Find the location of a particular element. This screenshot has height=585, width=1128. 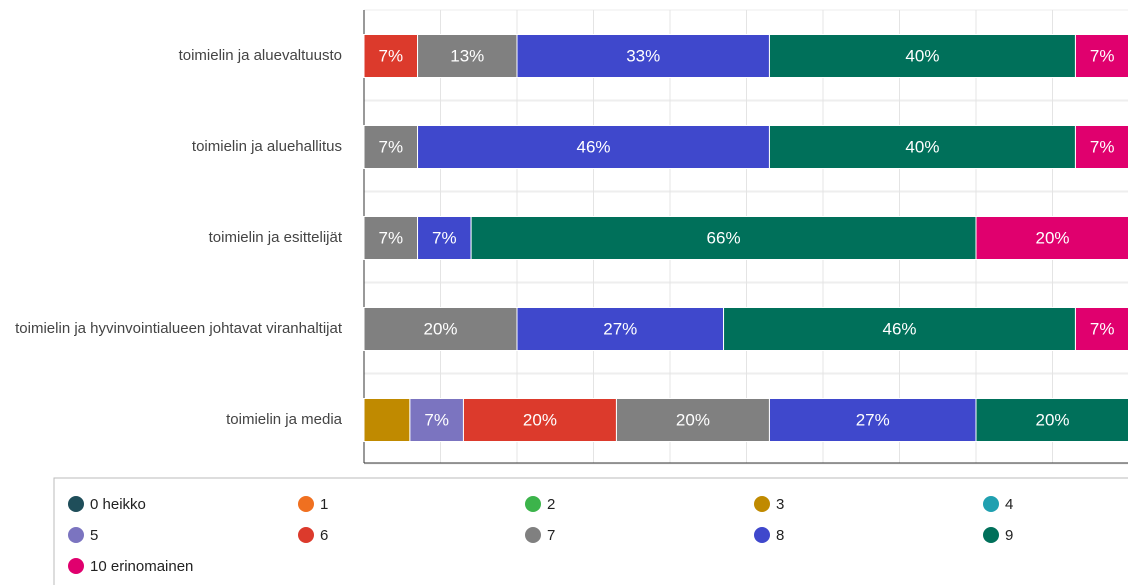

data-label: 66% is located at coordinates (724, 237).